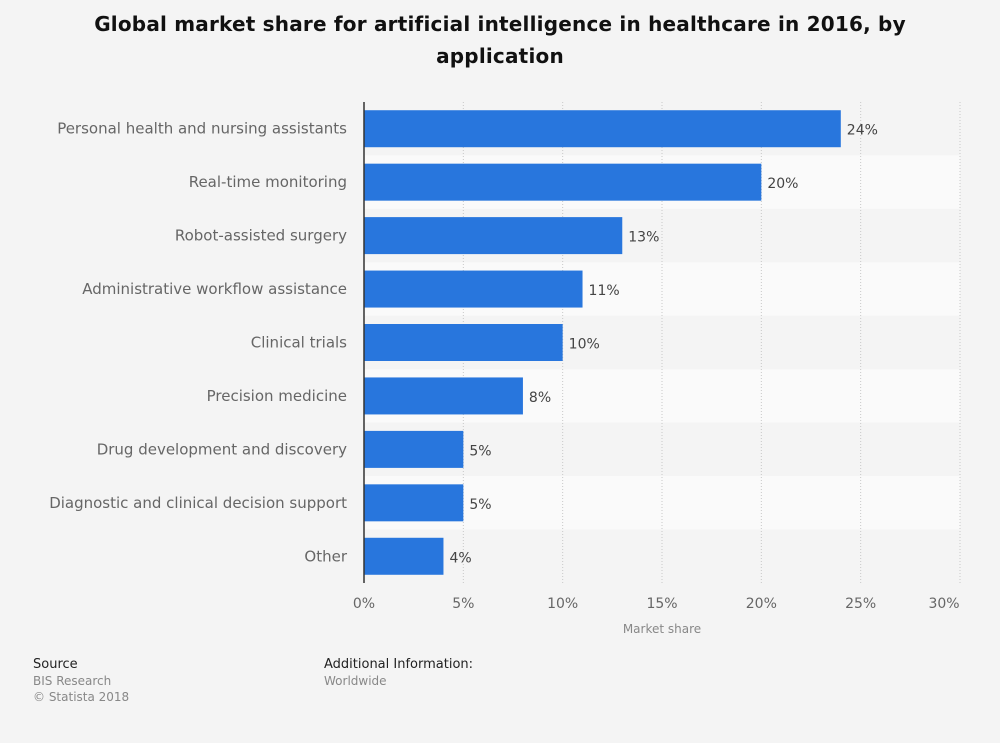 The width and height of the screenshot is (1000, 743). I want to click on category-label: Administrative workflow assistance, so click(214, 289).